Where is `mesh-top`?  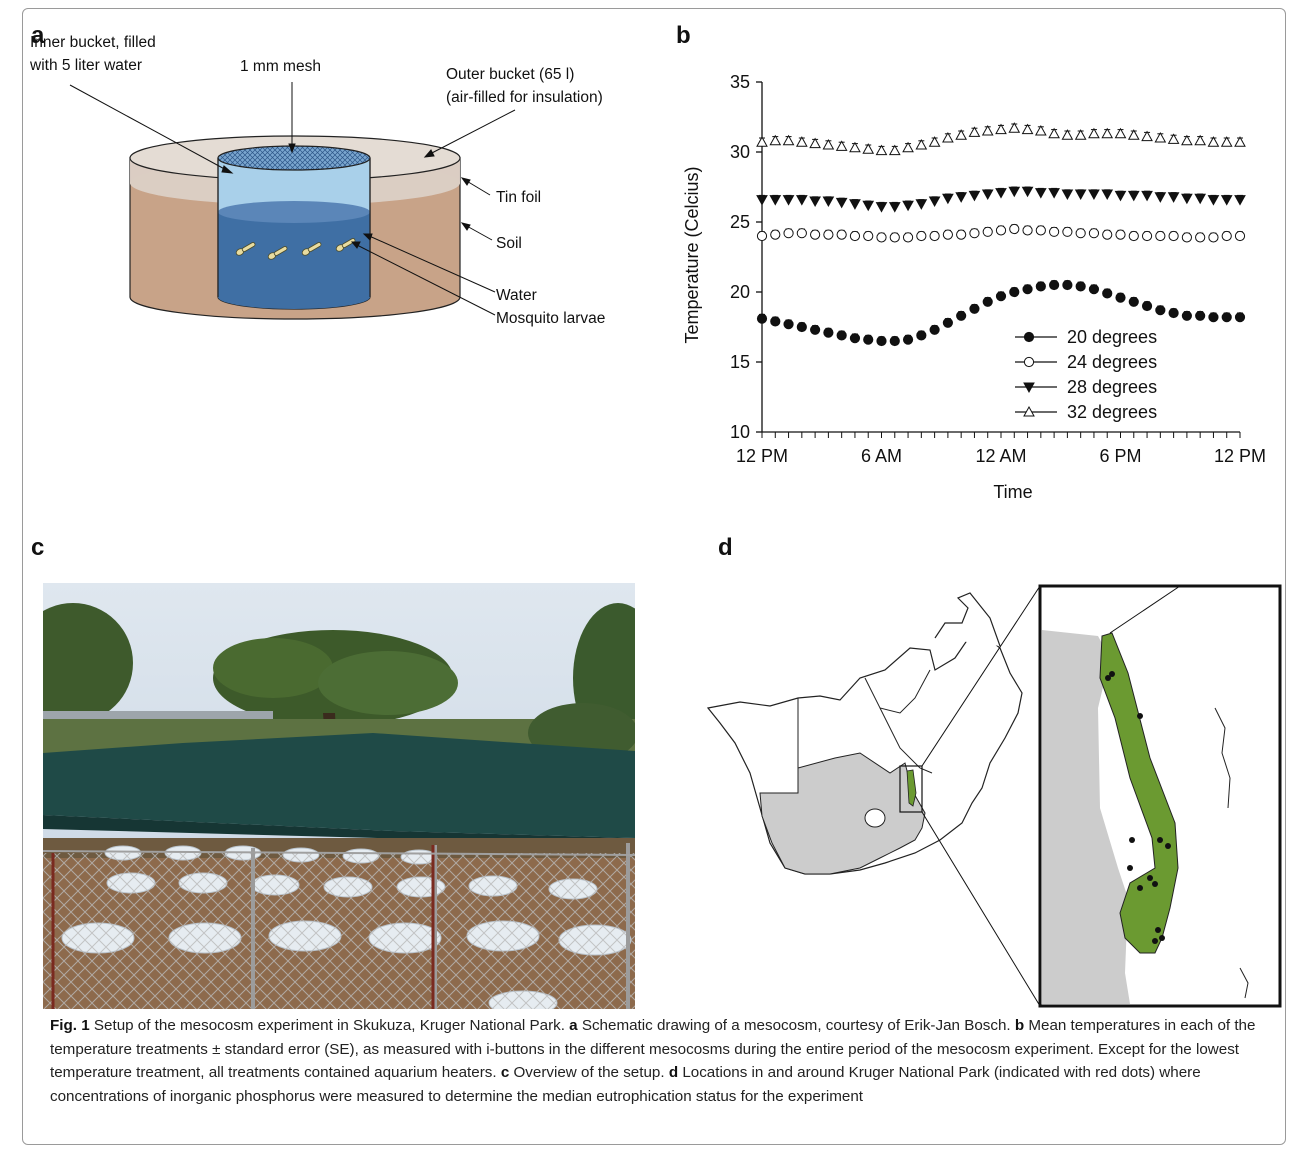
mesh-top is located at coordinates (294, 158).